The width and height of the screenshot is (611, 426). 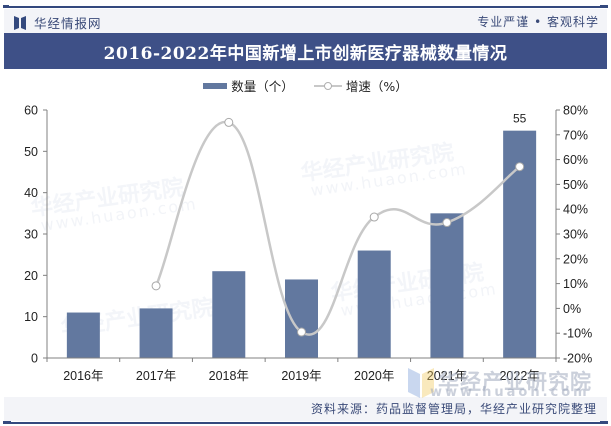 What do you see at coordinates (577, 334) in the screenshot?
I see `right-tick-label: -10%` at bounding box center [577, 334].